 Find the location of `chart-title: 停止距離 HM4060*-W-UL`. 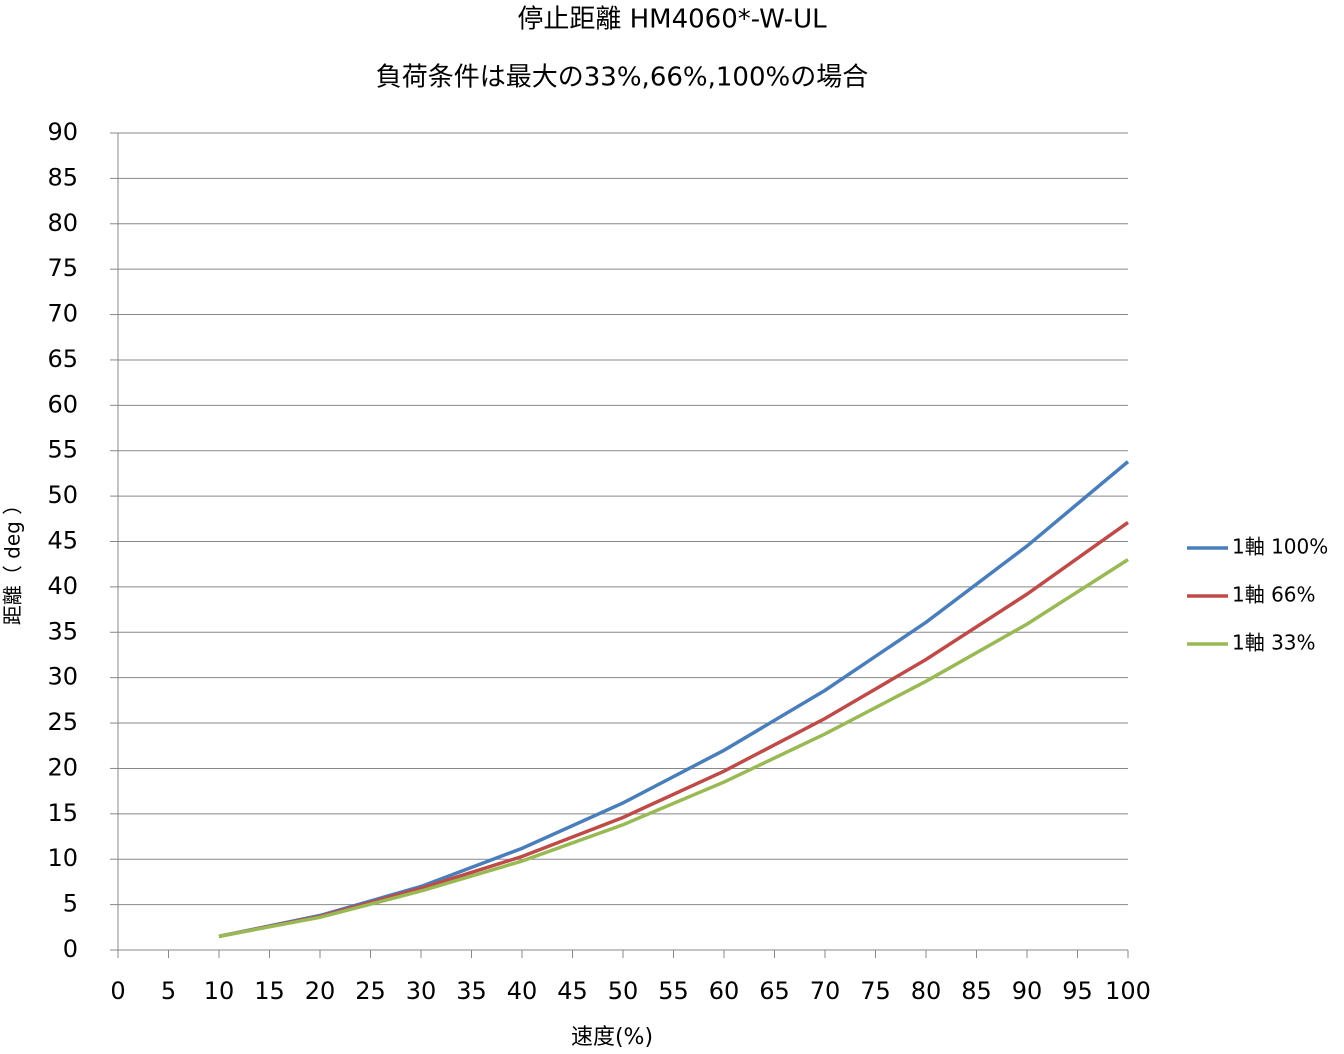

chart-title: 停止距離 HM4060*-W-UL is located at coordinates (672, 20).